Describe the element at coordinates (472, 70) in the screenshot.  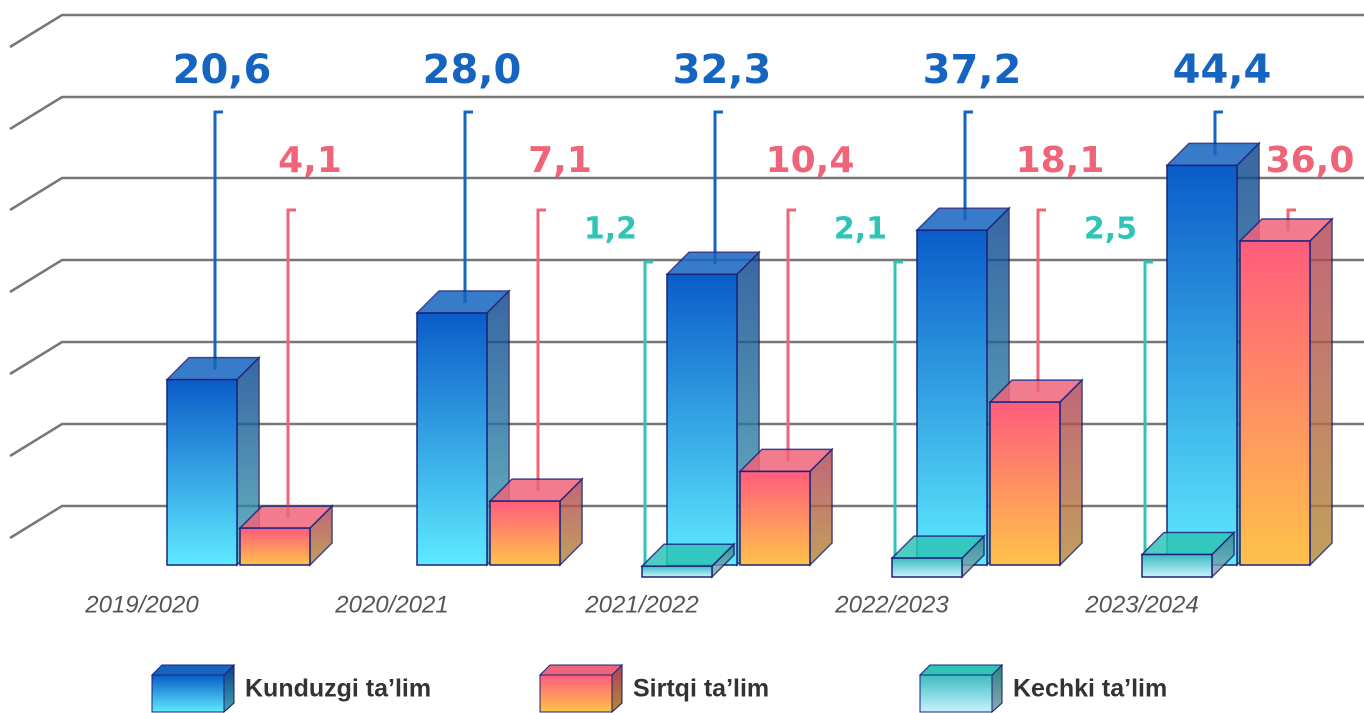
I see `value-label: 28,0` at that location.